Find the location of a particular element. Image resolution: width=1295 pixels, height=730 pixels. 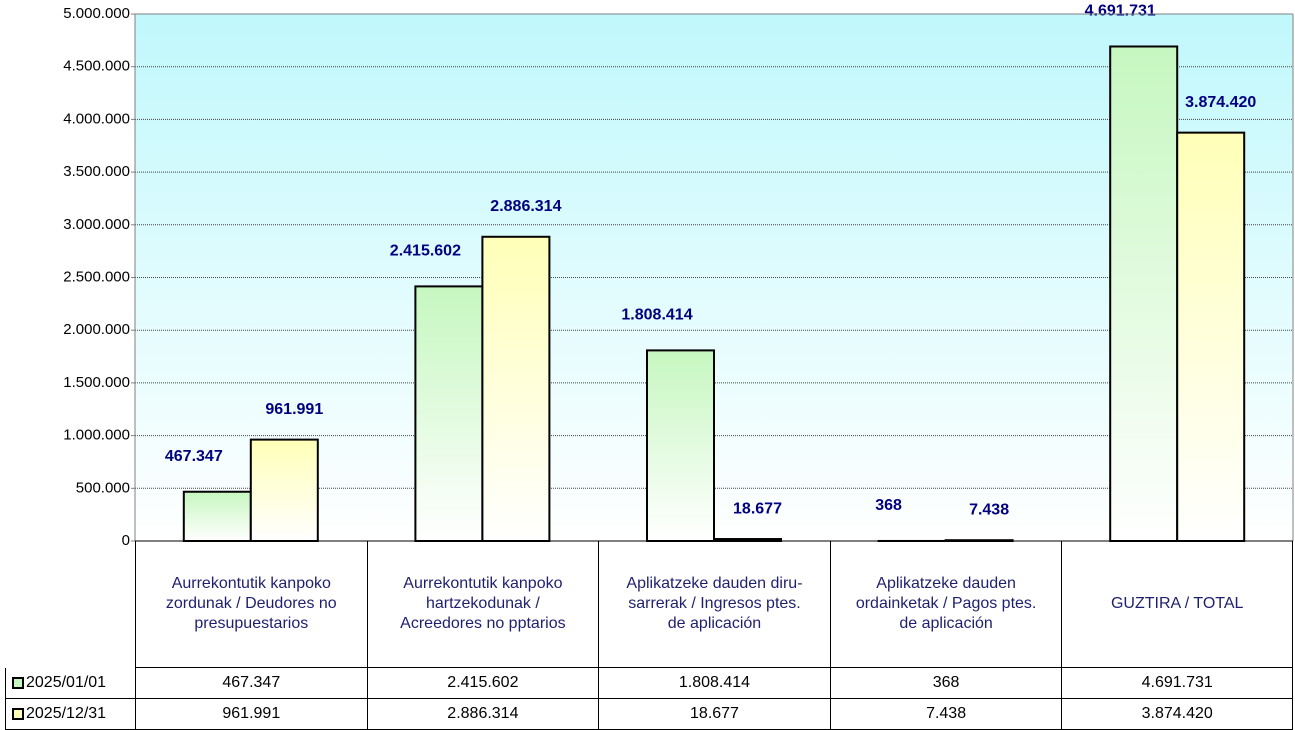

y-tick-label: 3.000.000 is located at coordinates (96, 224).